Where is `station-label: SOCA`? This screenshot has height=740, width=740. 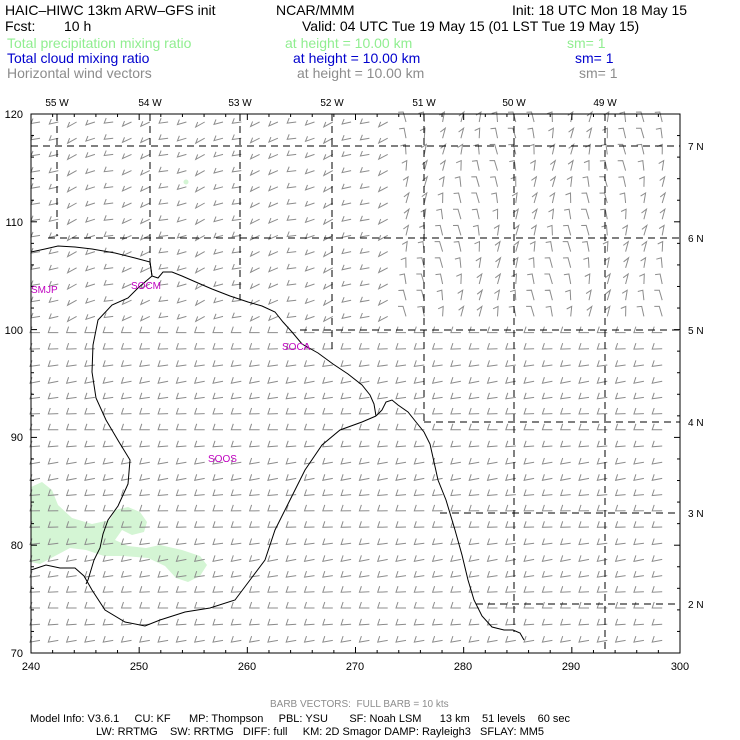
station-label: SOCA is located at coordinates (296, 347).